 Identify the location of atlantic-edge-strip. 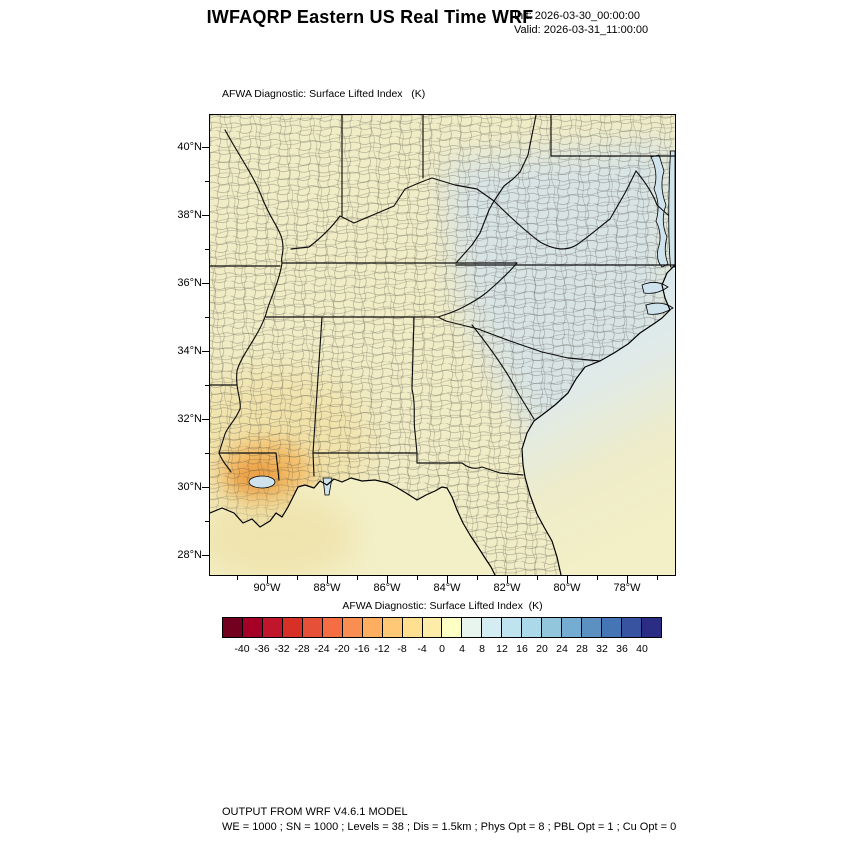
(671, 209).